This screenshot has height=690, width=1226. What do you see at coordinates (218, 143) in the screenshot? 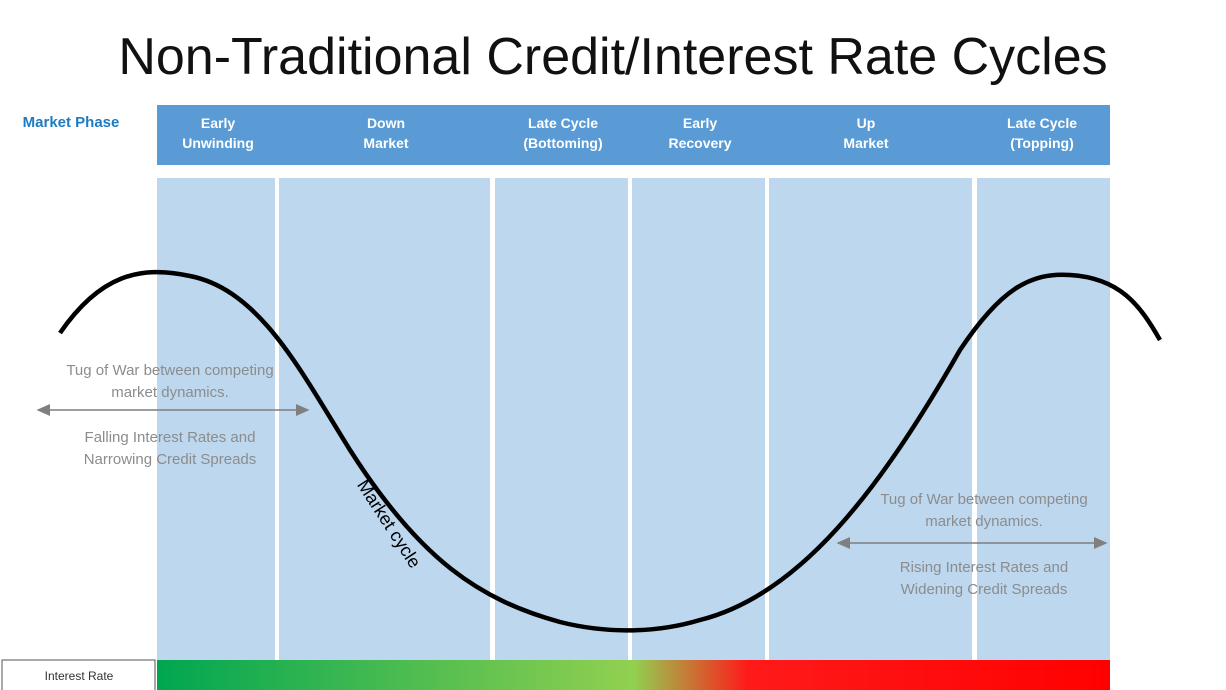
I see `phase-label: Unwinding` at bounding box center [218, 143].